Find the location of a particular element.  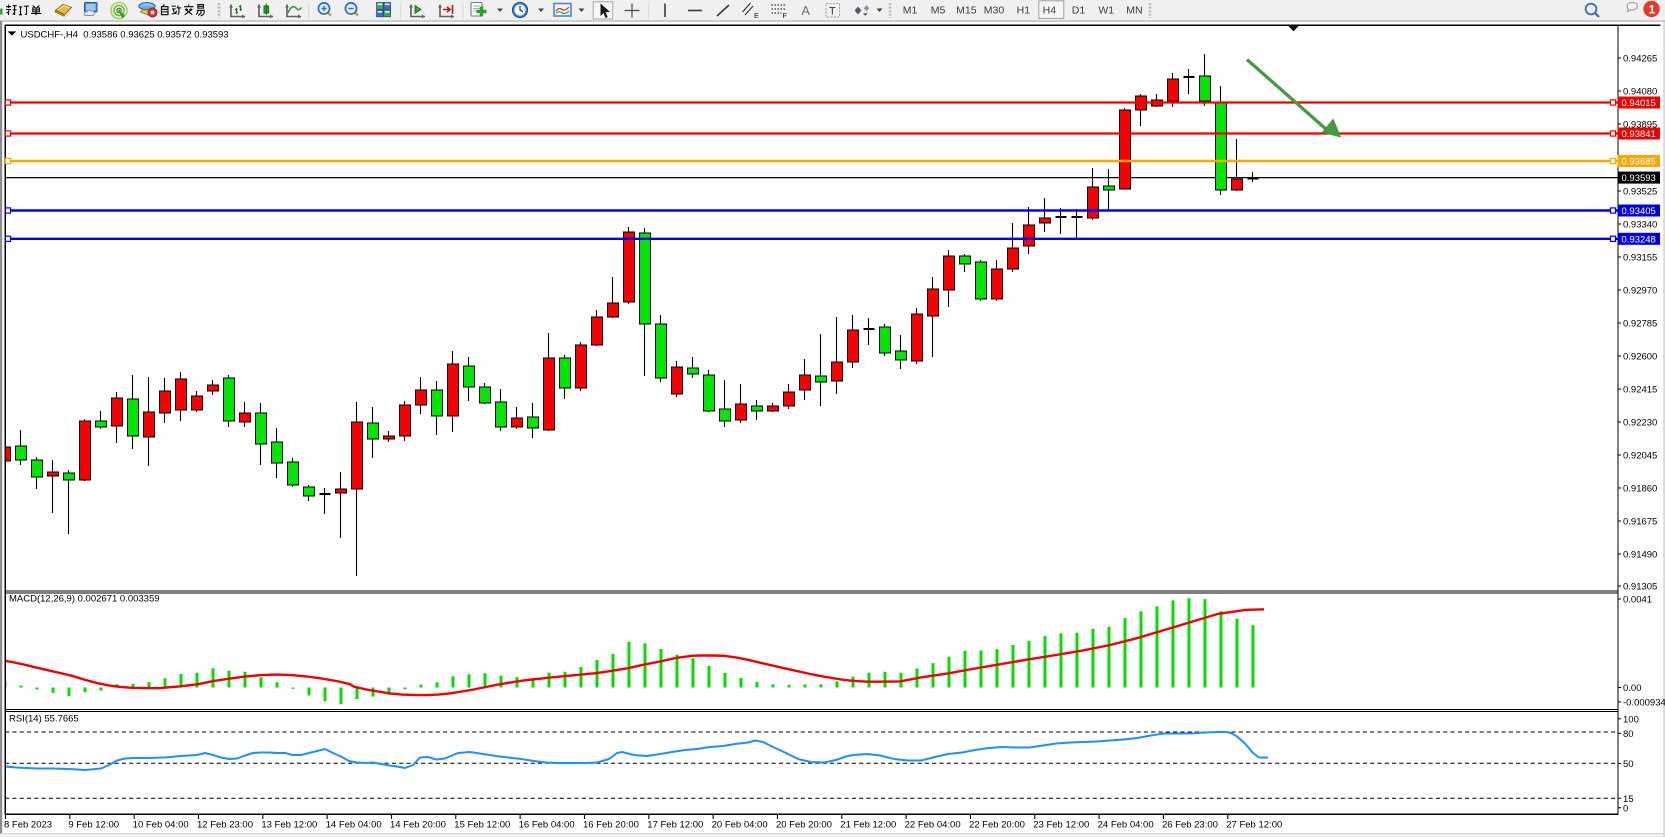

svg-text: 0.91490 is located at coordinates (1640, 555).